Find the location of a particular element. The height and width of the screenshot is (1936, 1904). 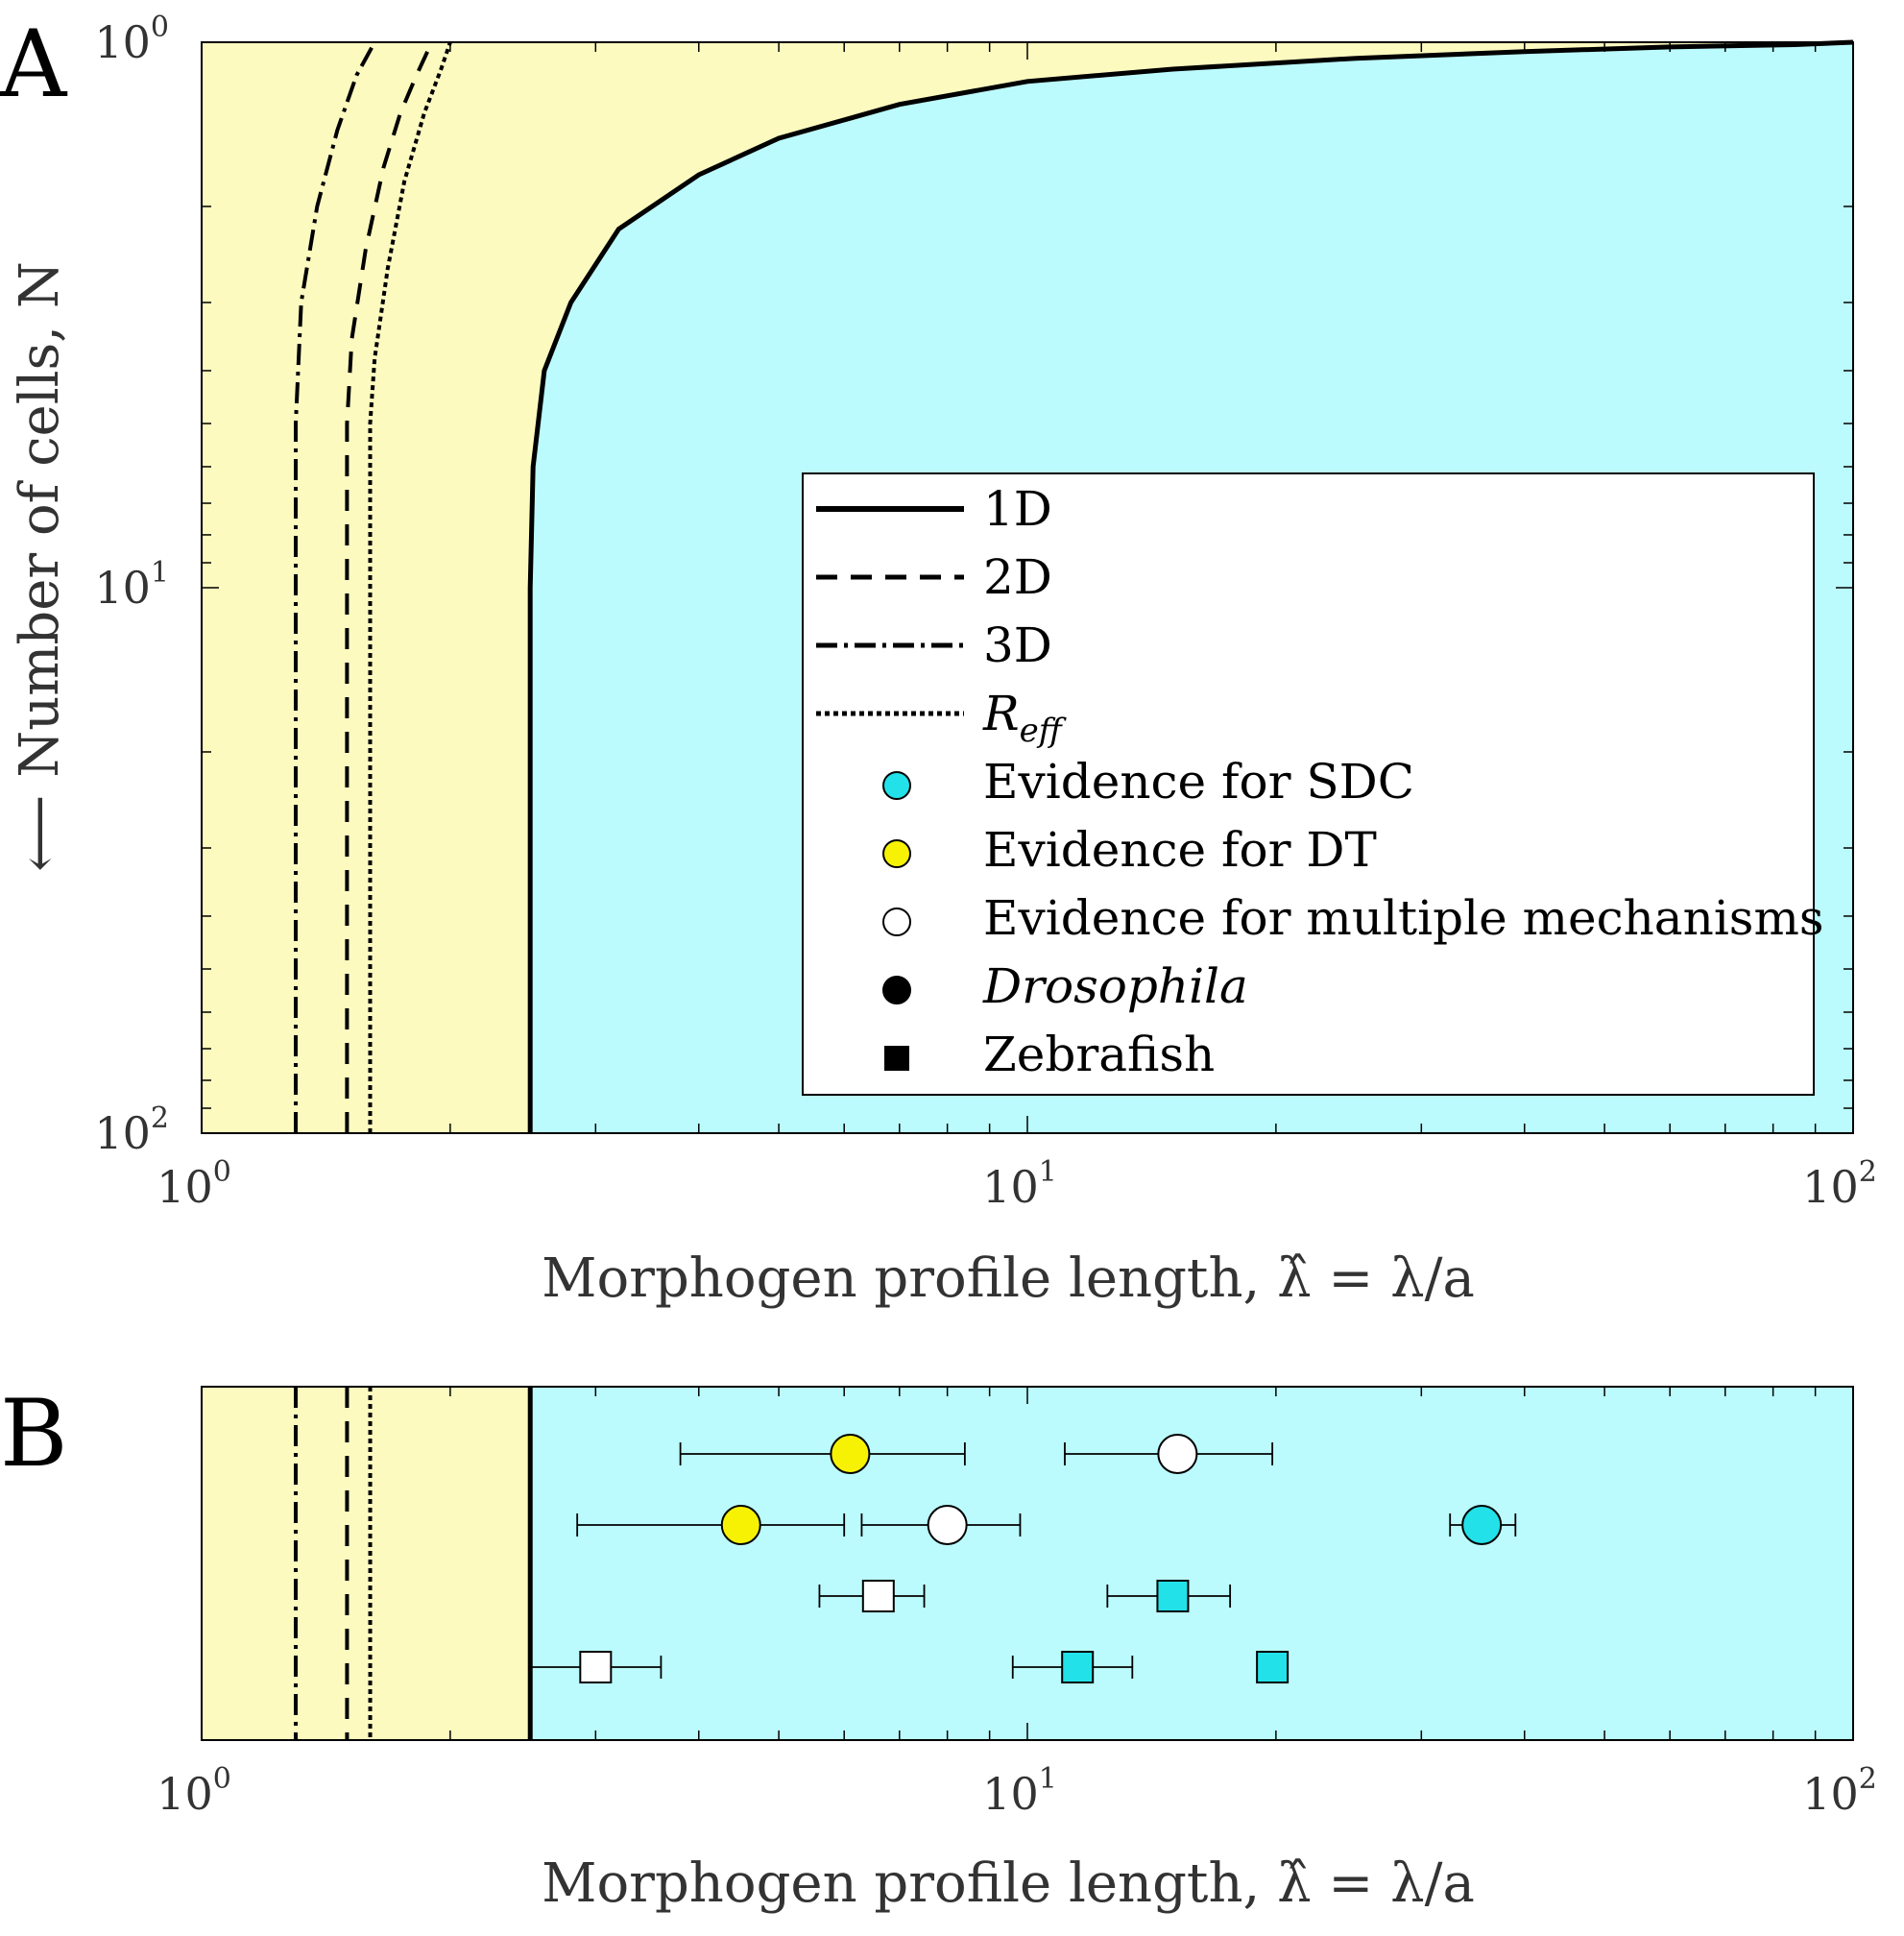

legend-label: Zebrafish is located at coordinates (1099, 1054).